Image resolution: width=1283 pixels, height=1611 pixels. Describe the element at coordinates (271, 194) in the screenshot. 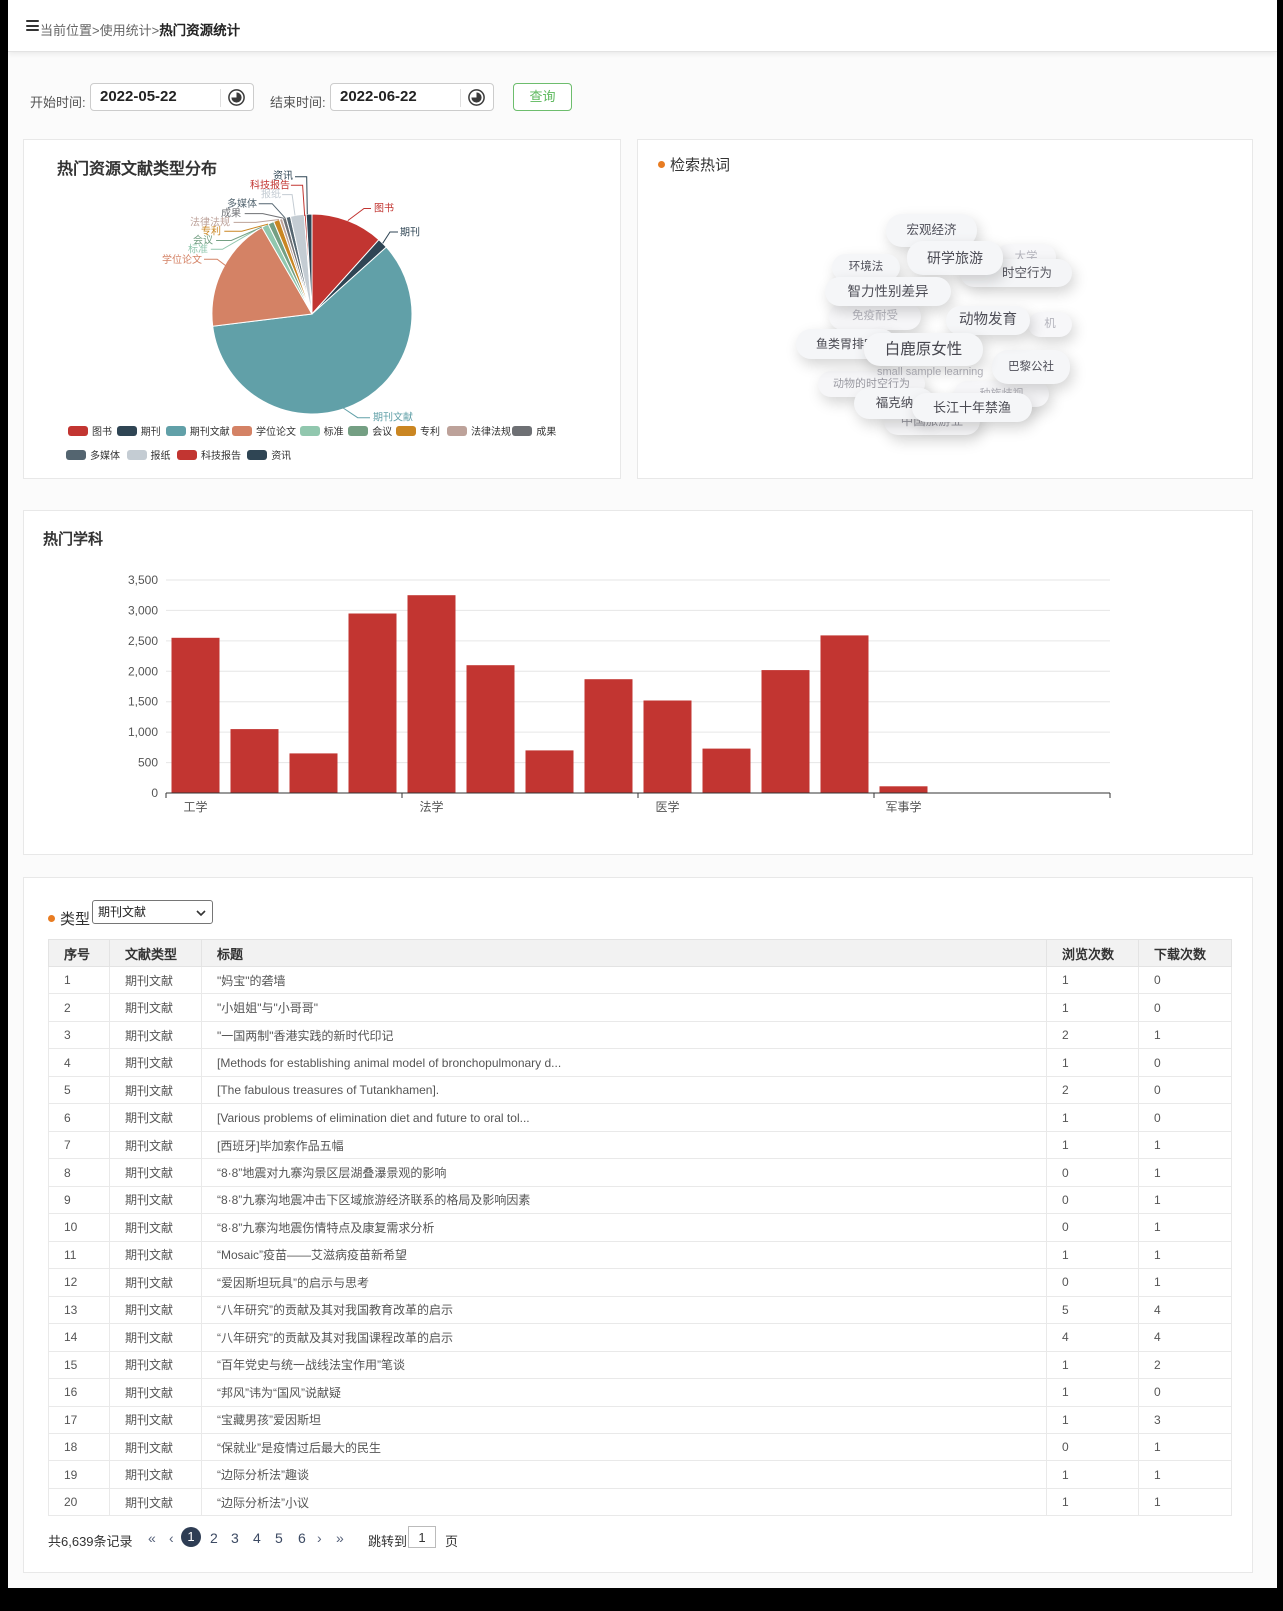

I see `svg-text: 报纸` at that location.